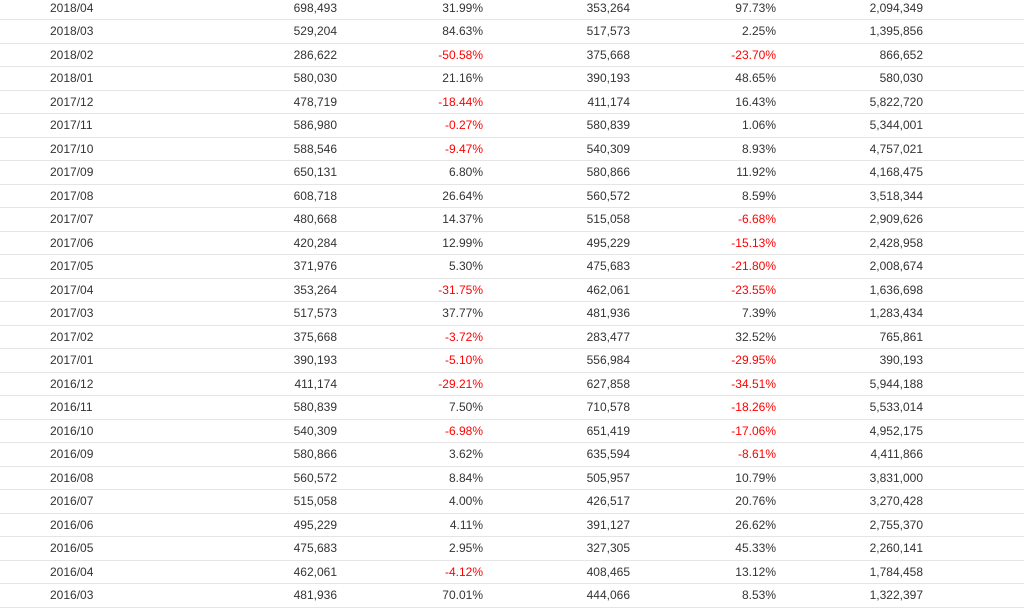 The height and width of the screenshot is (608, 1024). What do you see at coordinates (703, 384) in the screenshot?
I see `cell-change-b: -34.51%` at bounding box center [703, 384].